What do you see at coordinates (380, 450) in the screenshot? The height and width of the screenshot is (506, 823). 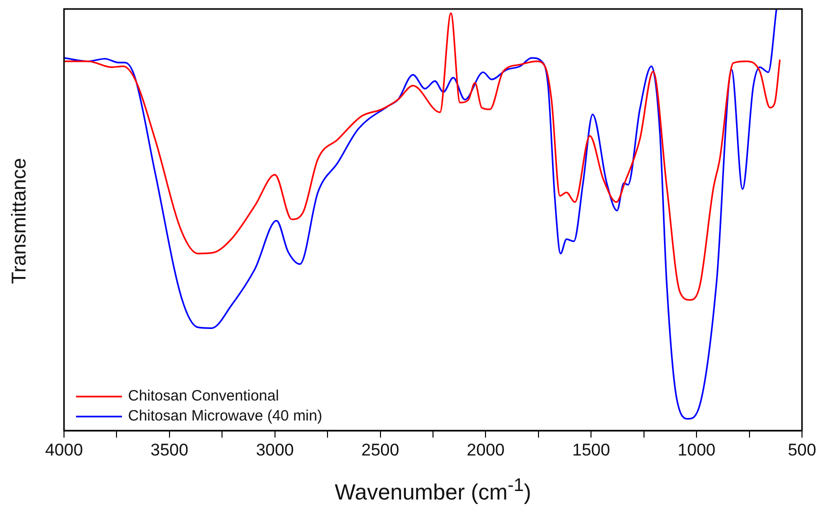 I see `x-tick-label: 2500` at bounding box center [380, 450].